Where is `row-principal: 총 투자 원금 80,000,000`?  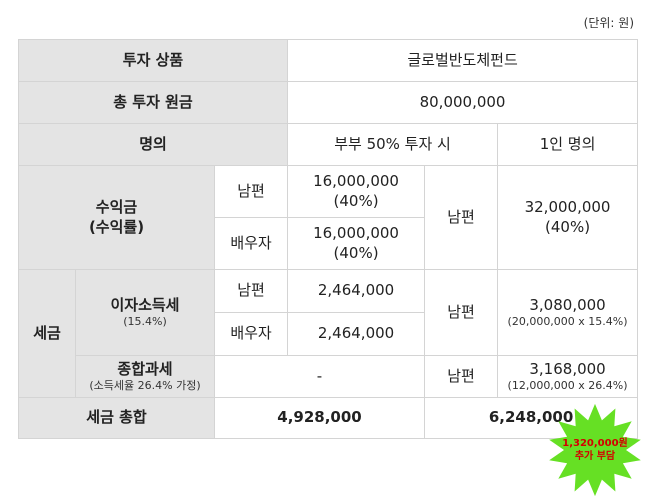 row-principal: 총 투자 원금 80,000,000 is located at coordinates (328, 102).